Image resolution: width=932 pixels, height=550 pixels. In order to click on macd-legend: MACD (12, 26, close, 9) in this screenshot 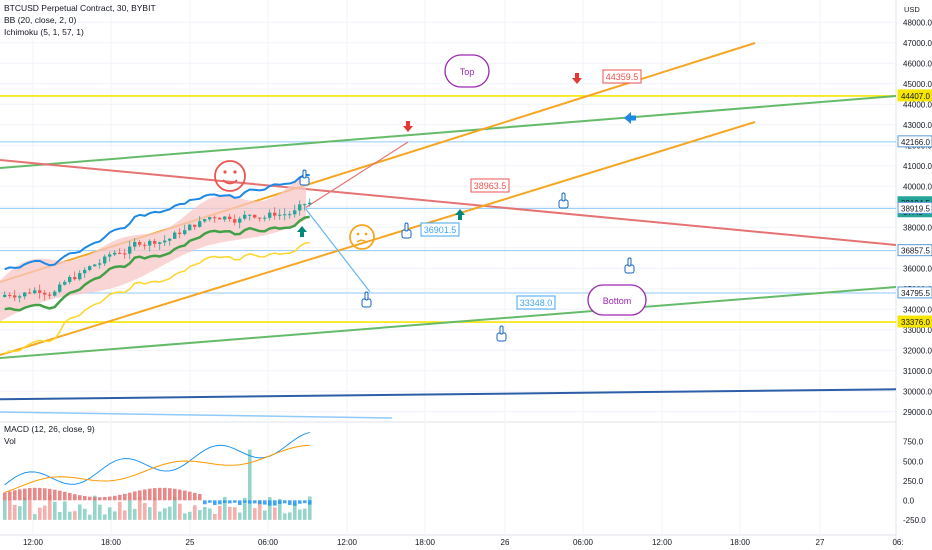, I will do `click(49, 429)`.